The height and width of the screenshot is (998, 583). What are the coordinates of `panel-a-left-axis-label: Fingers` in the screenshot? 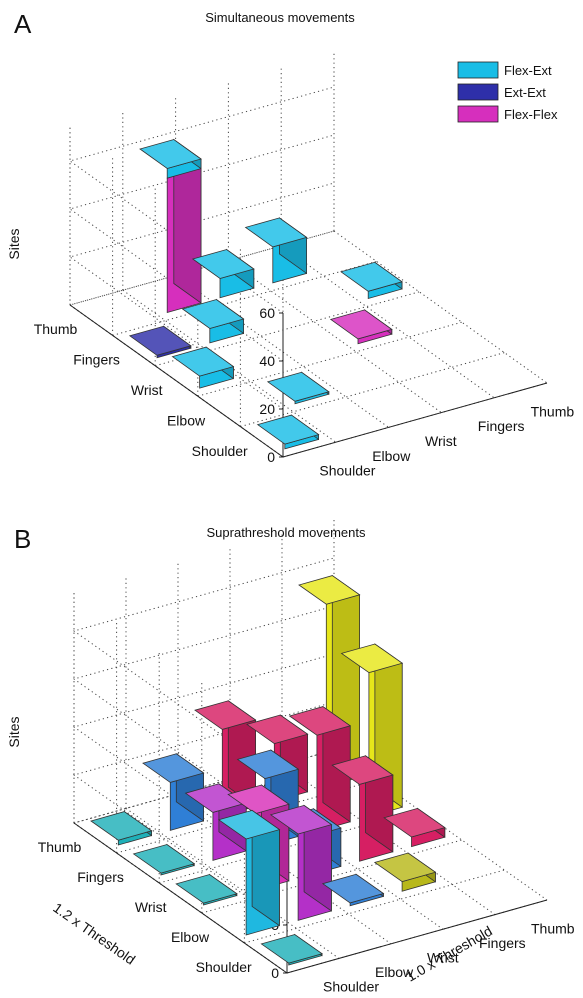 It's located at (96, 360).